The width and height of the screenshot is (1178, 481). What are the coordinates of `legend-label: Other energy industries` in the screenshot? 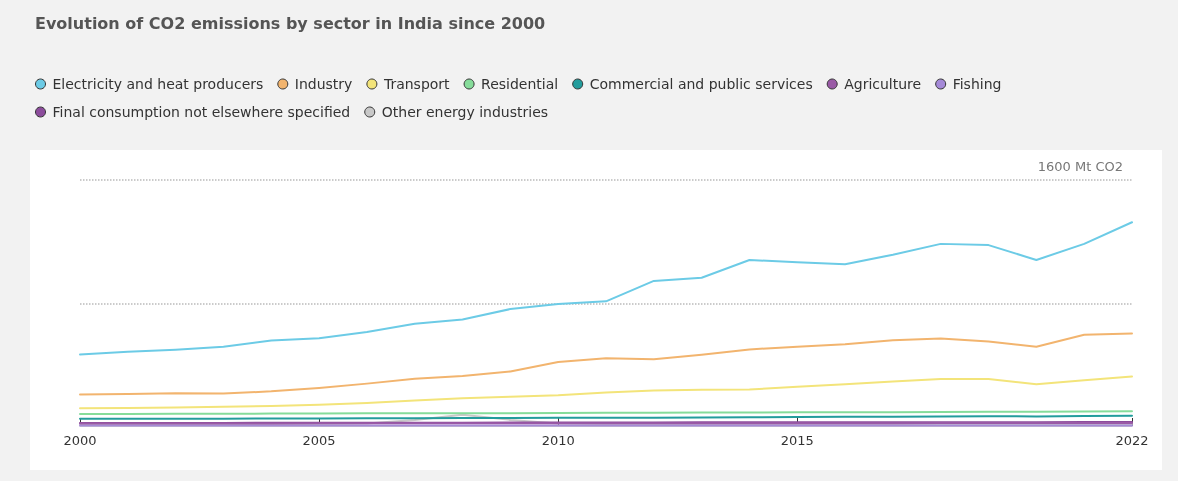 It's located at (465, 112).